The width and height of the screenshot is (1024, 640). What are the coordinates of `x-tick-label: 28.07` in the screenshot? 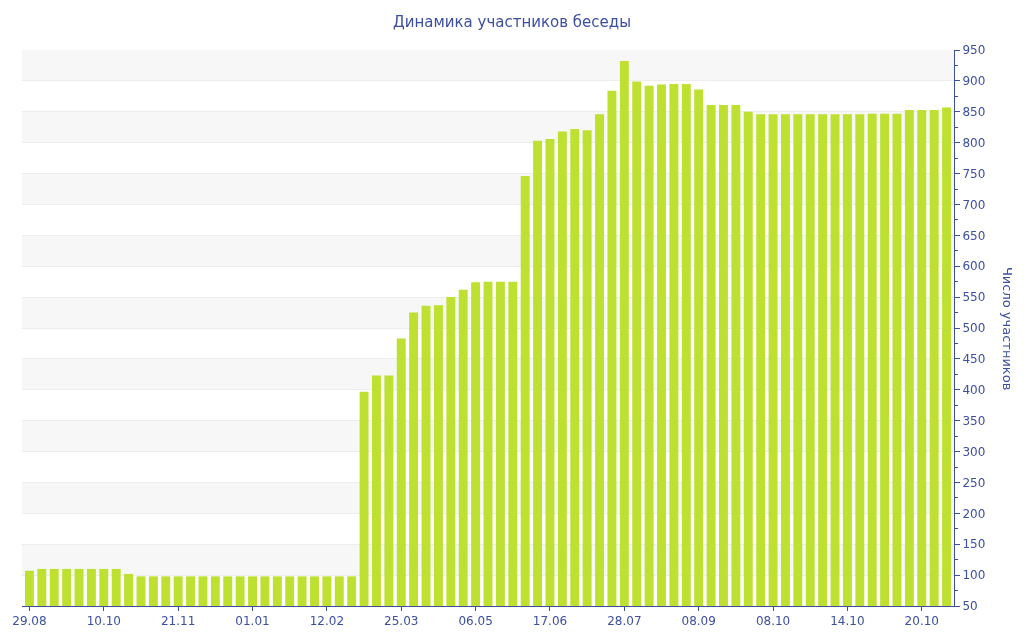 It's located at (624, 621).